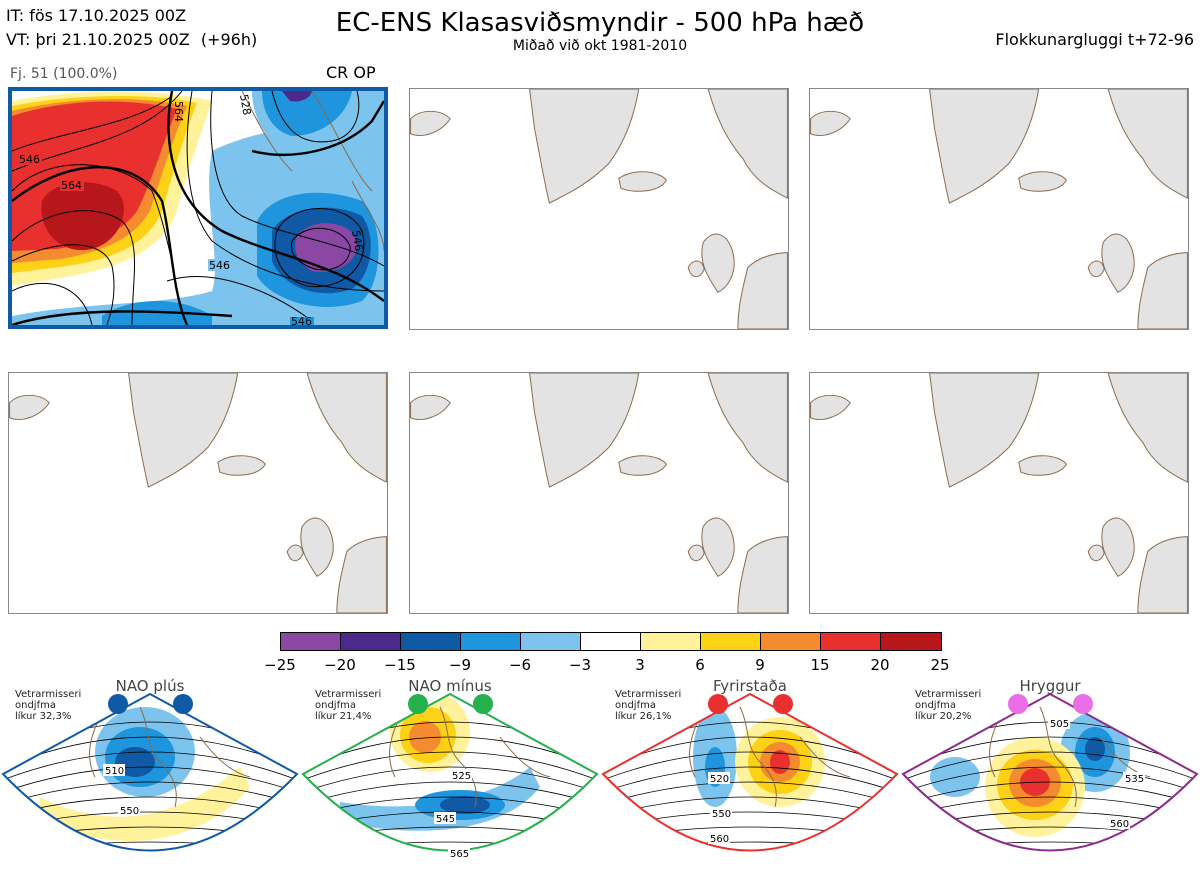 The height and width of the screenshot is (871, 1200). What do you see at coordinates (460, 665) in the screenshot?
I see `colorbar-tick-label: −9` at bounding box center [460, 665].